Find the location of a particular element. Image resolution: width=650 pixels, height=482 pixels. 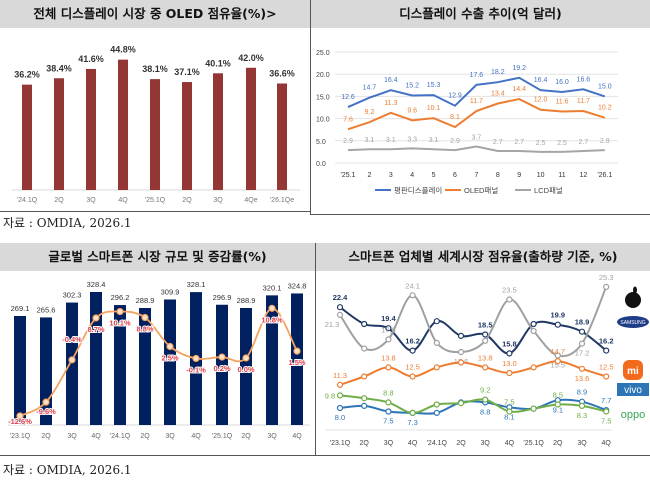

data-label: 269.1 is located at coordinates (20, 308).